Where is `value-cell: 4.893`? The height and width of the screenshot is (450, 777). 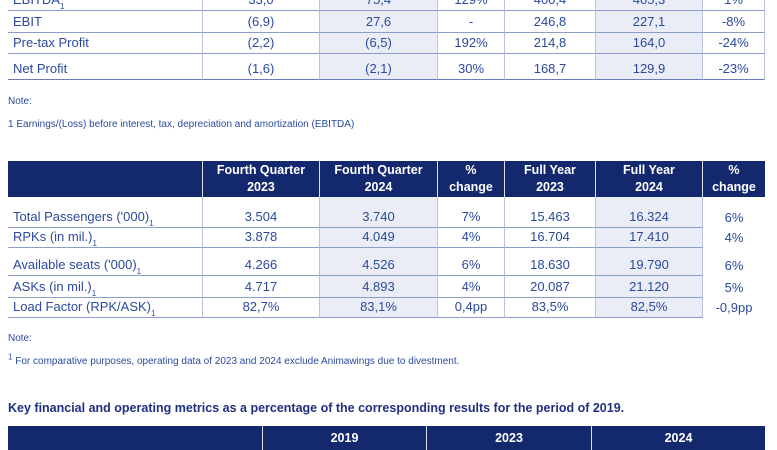
value-cell: 4.893 is located at coordinates (379, 287).